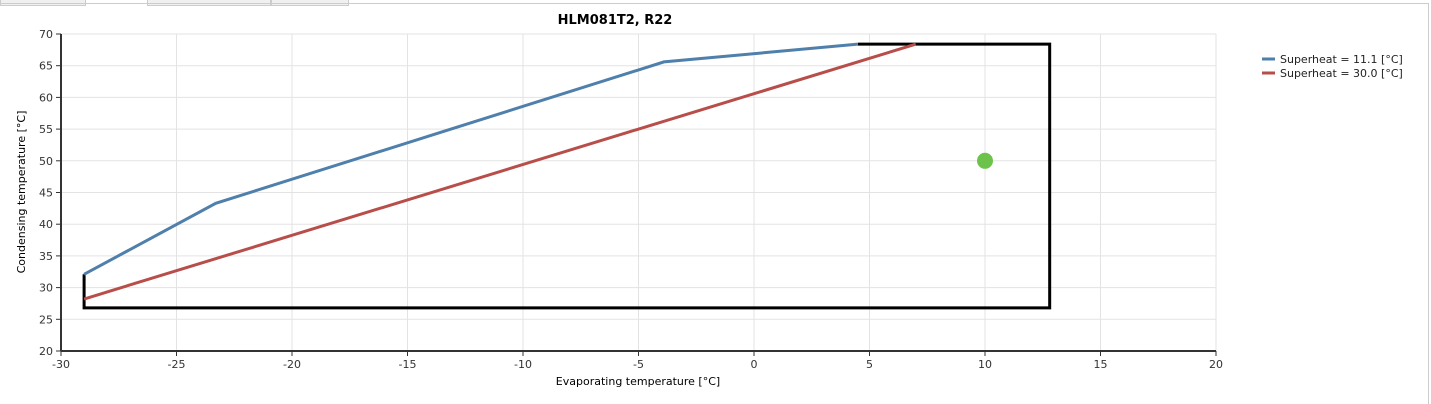  I want to click on y-tick-label: 35, so click(46, 256).